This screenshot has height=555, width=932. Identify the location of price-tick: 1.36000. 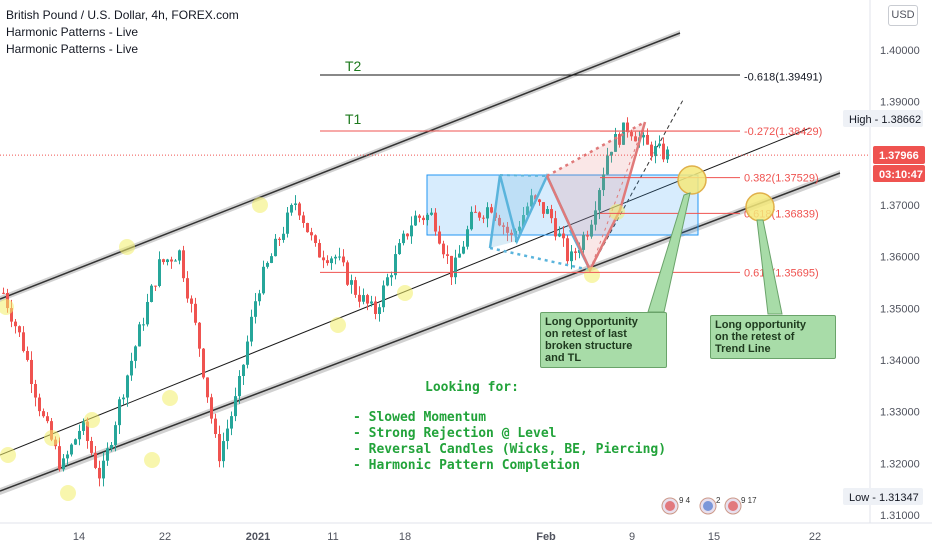
(900, 258).